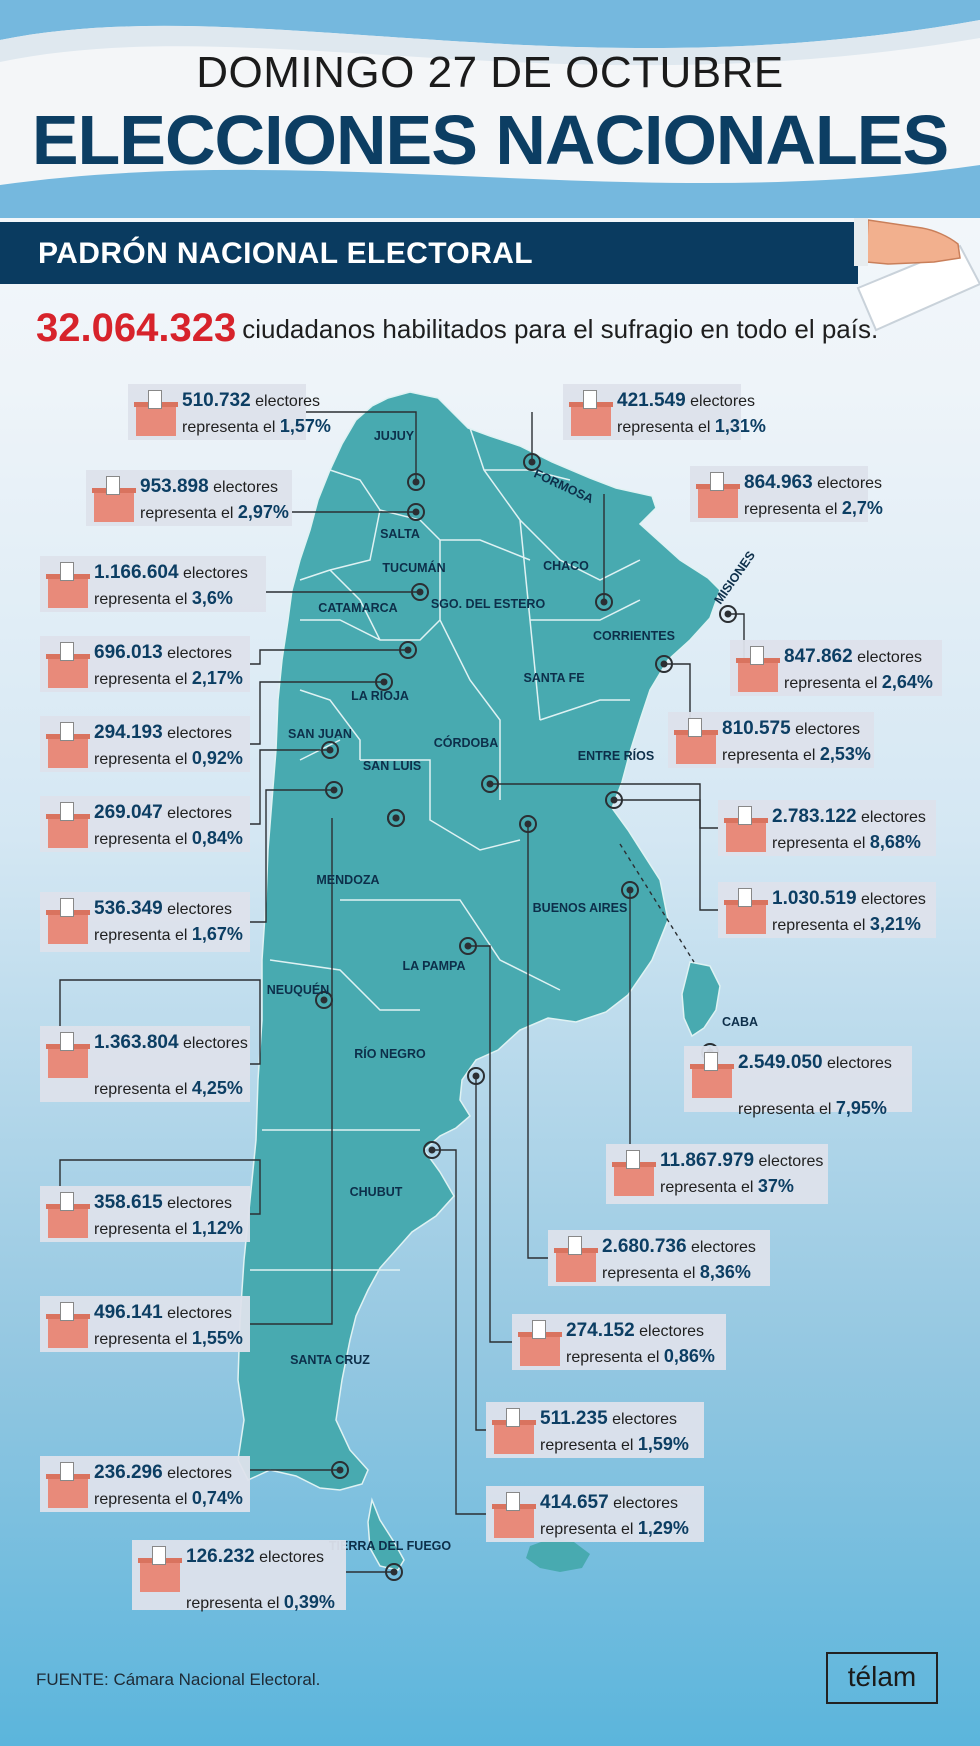 This screenshot has height=1746, width=980. What do you see at coordinates (689, 1356) in the screenshot?
I see `percentage-value: 0,86%` at bounding box center [689, 1356].